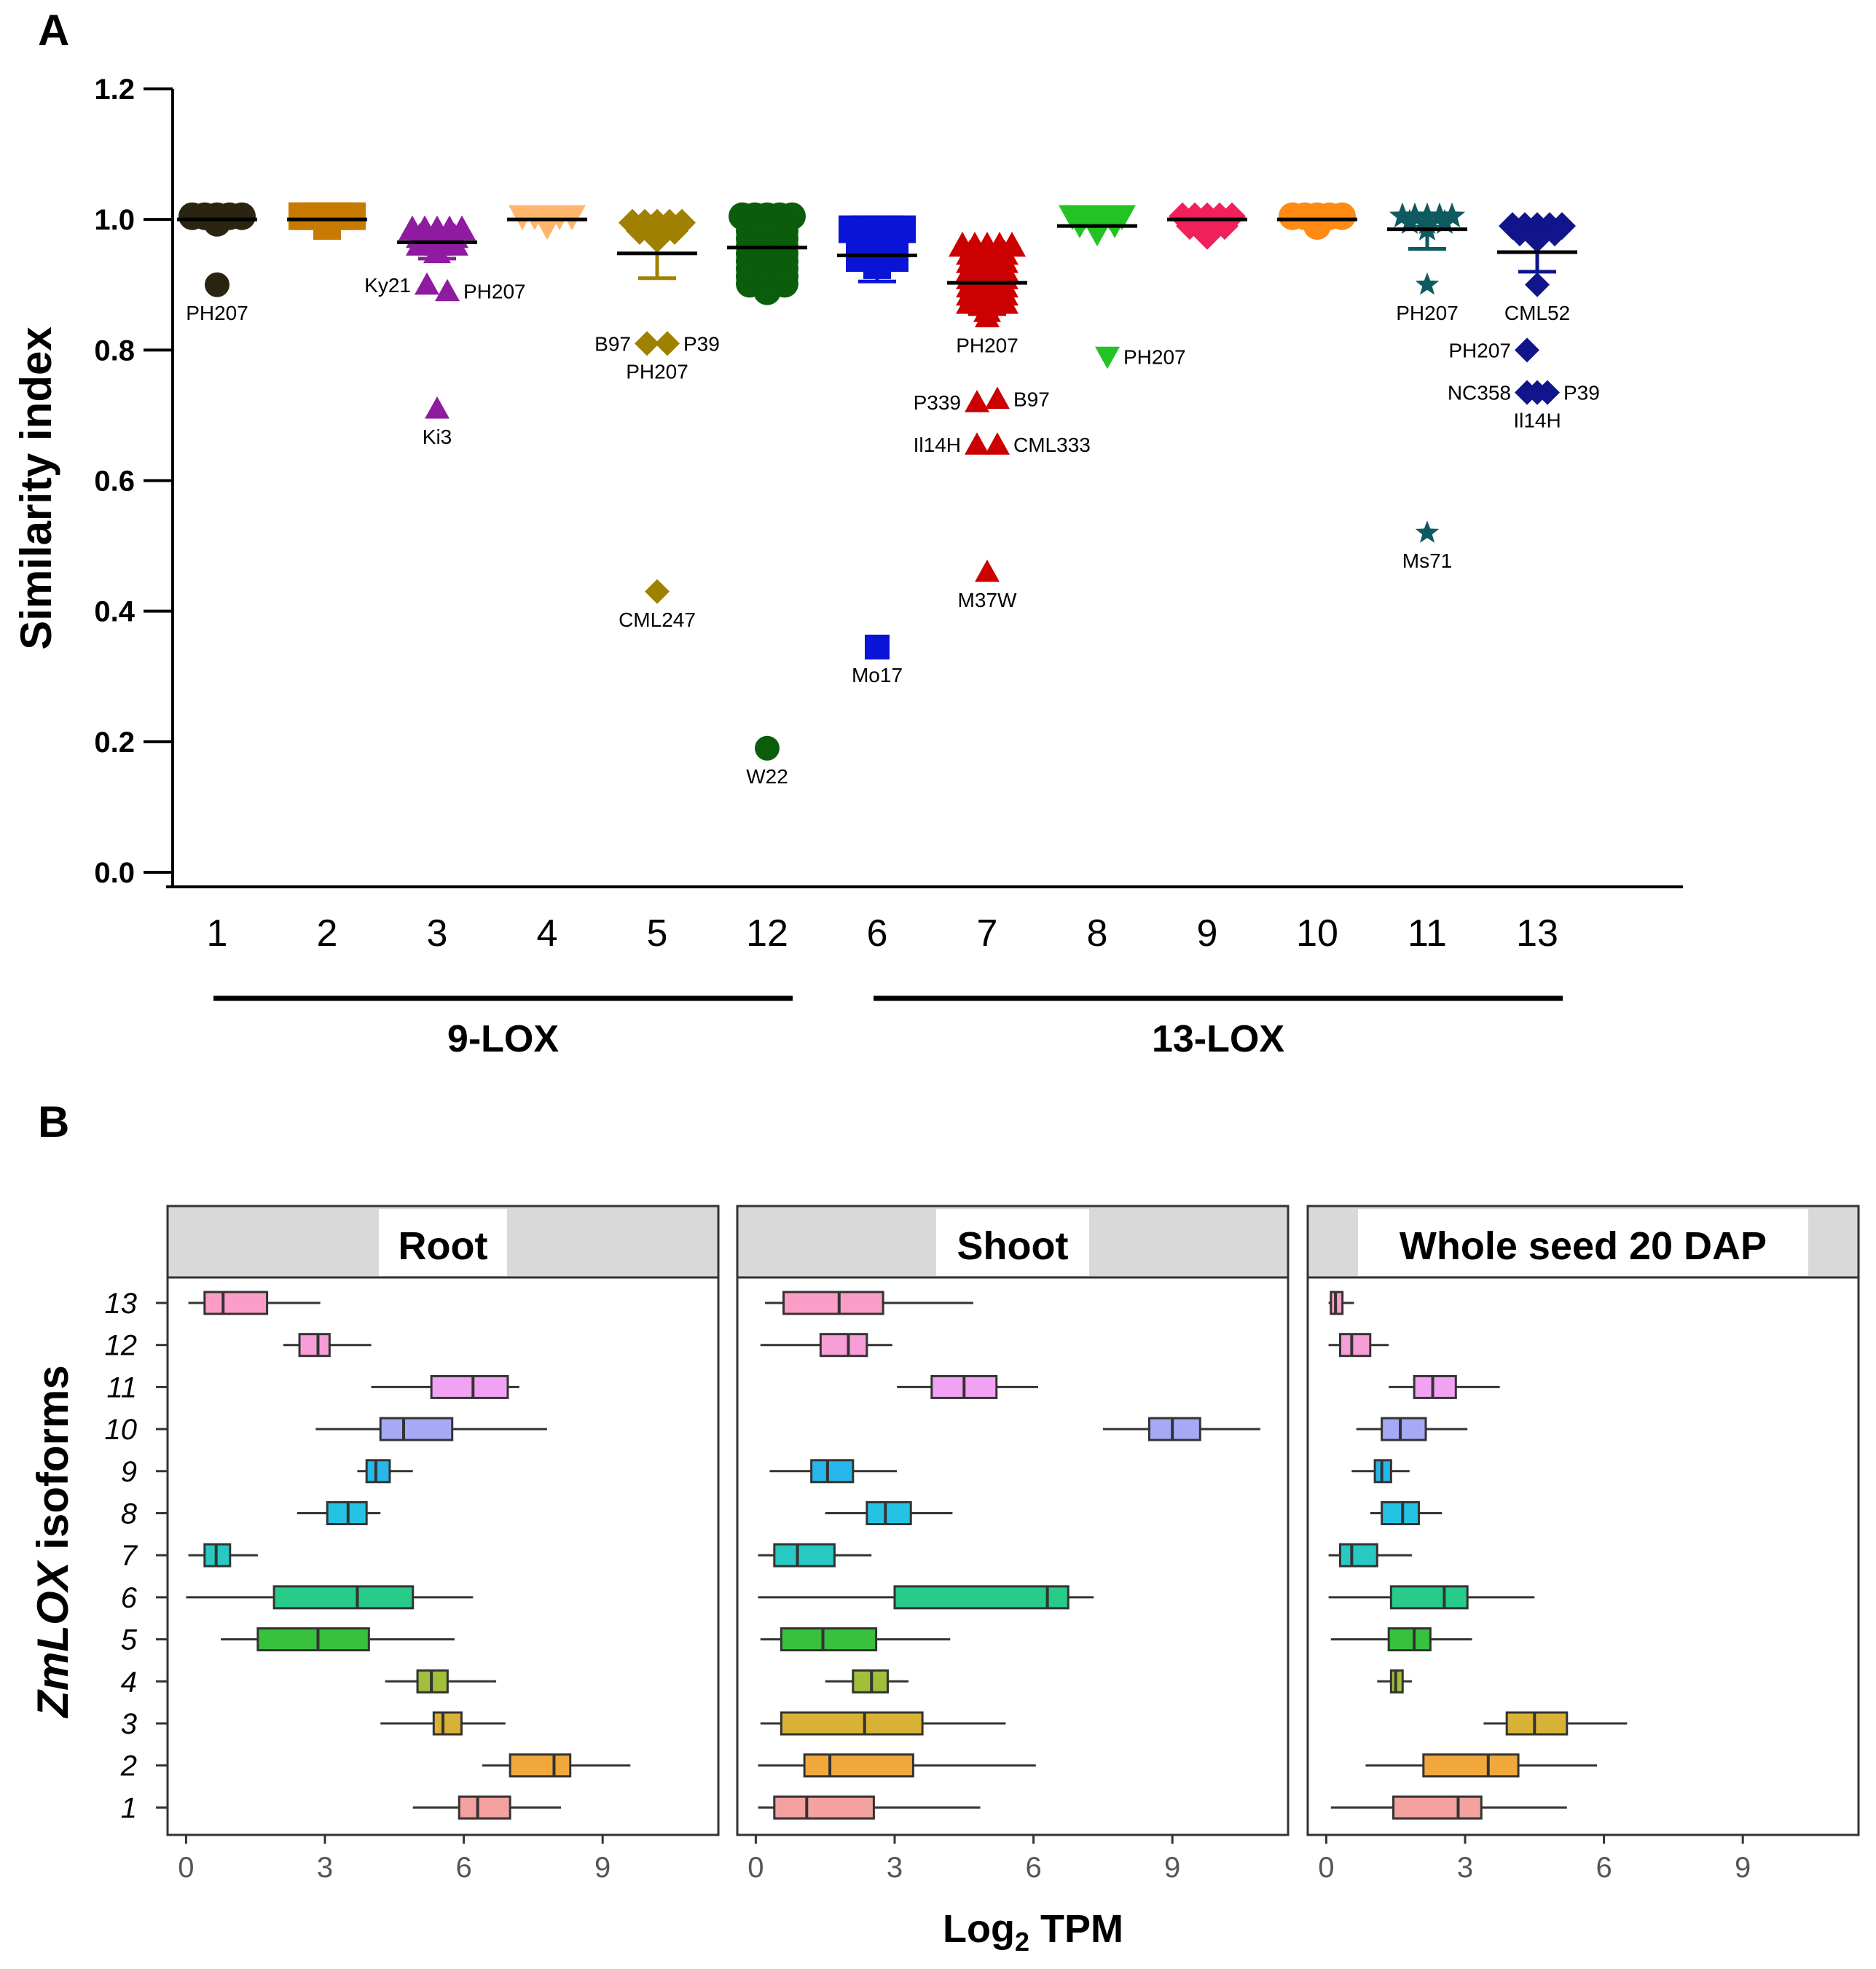  Describe the element at coordinates (1097, 933) in the screenshot. I see `a-x-tick-label: 8` at that location.